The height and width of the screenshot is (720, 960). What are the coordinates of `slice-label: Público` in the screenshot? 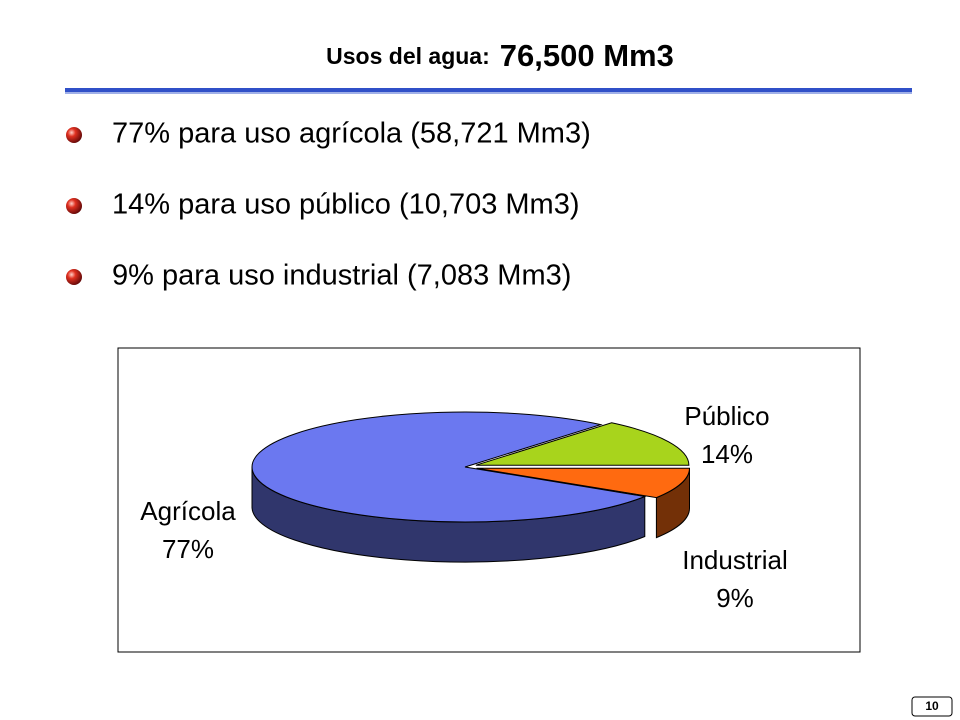 It's located at (726, 416).